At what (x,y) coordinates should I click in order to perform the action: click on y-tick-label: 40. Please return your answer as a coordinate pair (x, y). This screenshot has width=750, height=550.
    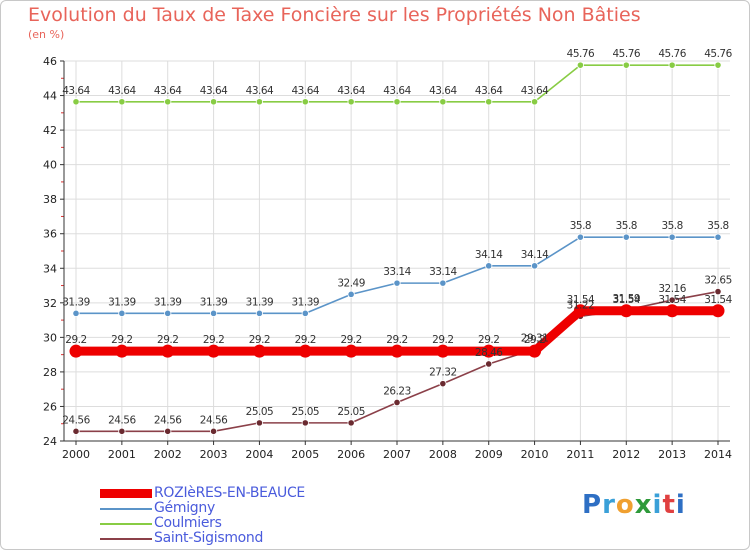
    Looking at the image, I should click on (50, 165).